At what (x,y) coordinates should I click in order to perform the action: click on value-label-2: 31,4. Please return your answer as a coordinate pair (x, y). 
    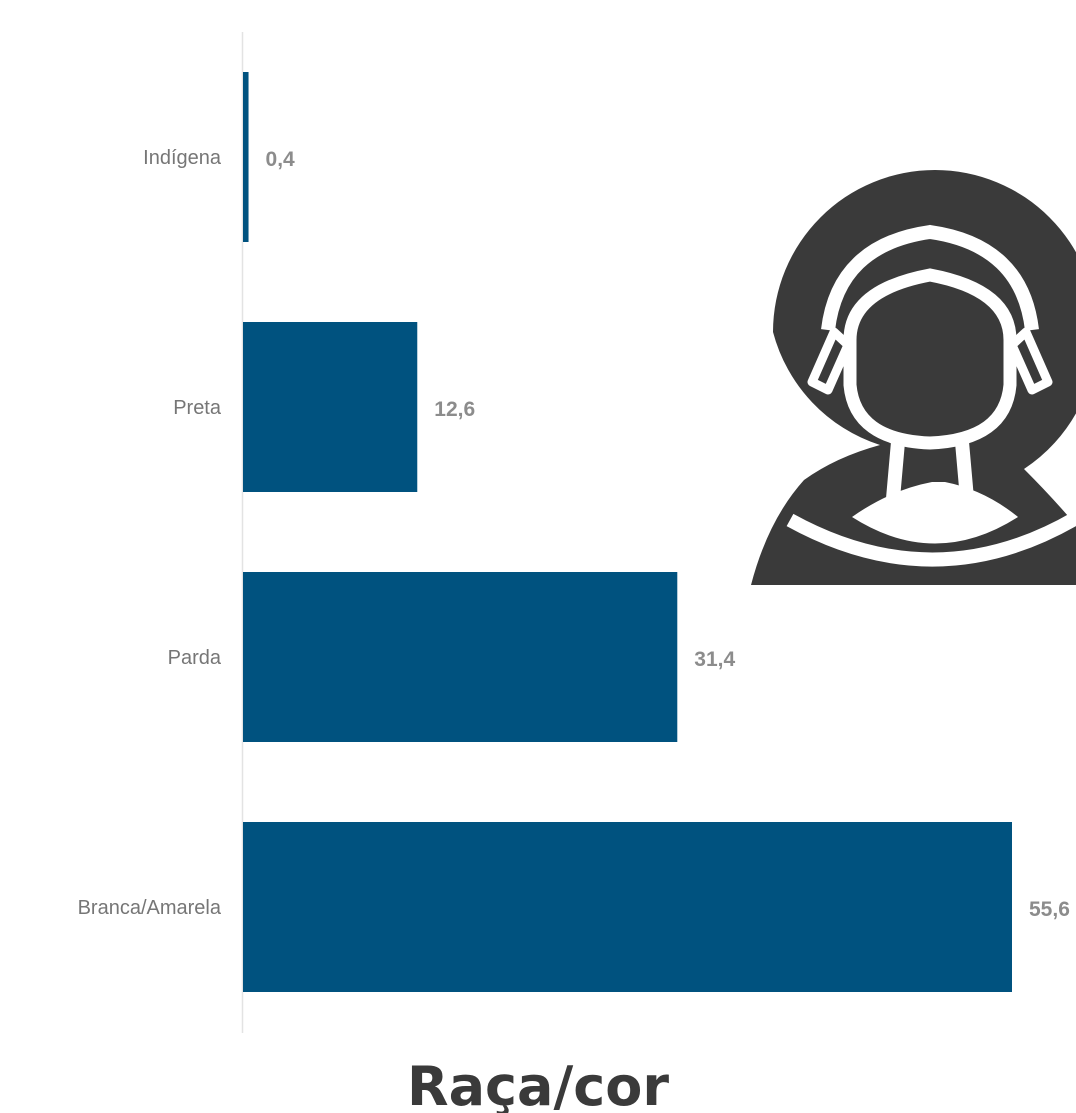
    Looking at the image, I should click on (714, 659).